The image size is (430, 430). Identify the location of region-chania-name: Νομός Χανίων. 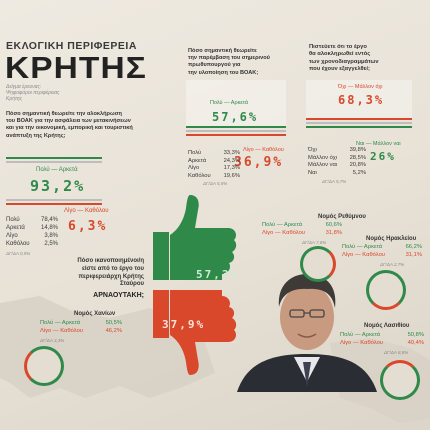
(95, 314).